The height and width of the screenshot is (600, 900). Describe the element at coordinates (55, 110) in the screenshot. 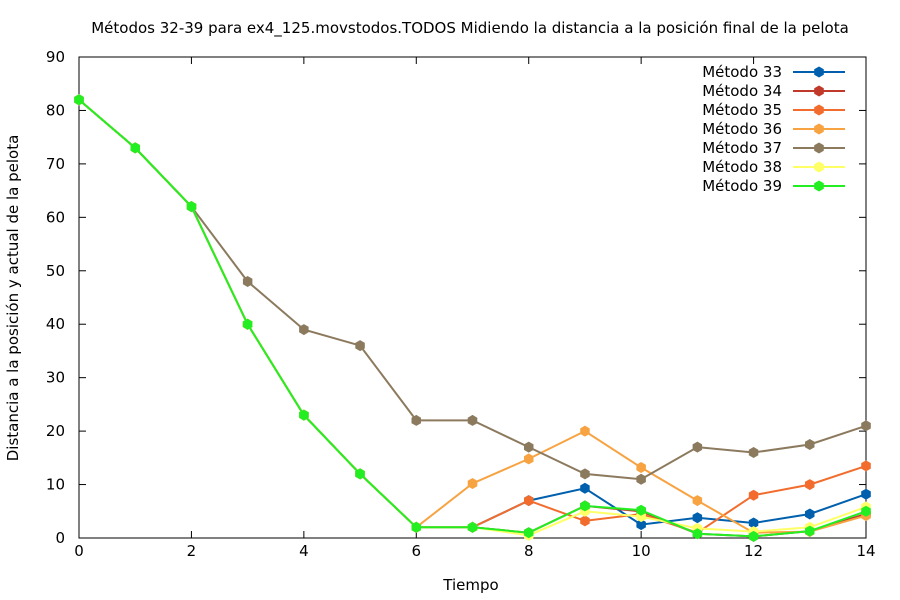

I see `y-tick-label: 80` at that location.